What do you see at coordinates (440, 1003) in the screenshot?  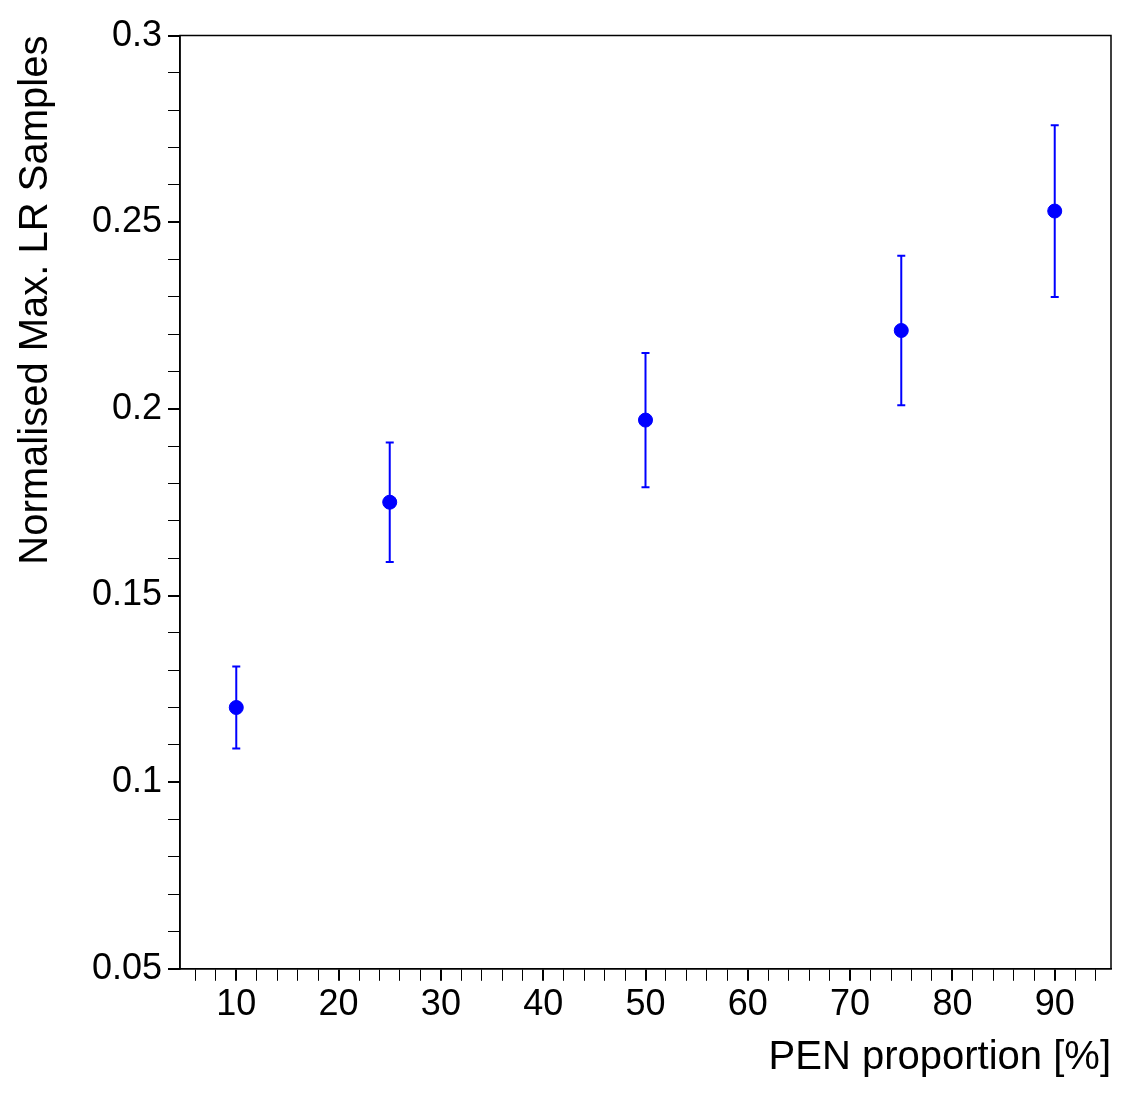 I see `x-tick-label: 30` at bounding box center [440, 1003].